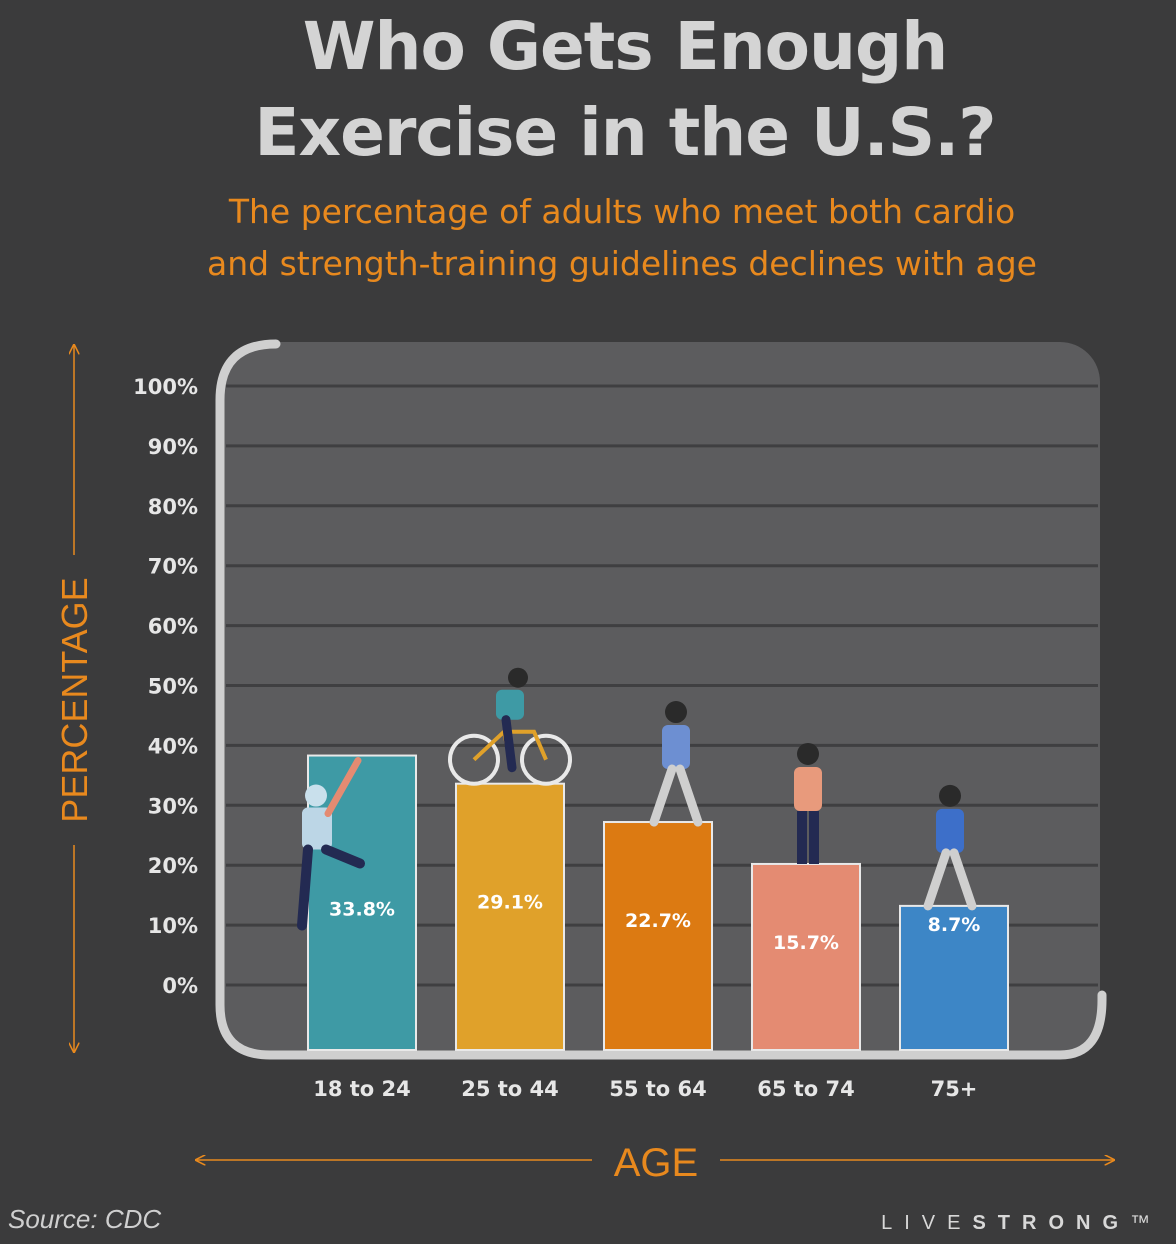 This screenshot has height=1244, width=1176. I want to click on brand-bold: STRONG, so click(1051, 1223).